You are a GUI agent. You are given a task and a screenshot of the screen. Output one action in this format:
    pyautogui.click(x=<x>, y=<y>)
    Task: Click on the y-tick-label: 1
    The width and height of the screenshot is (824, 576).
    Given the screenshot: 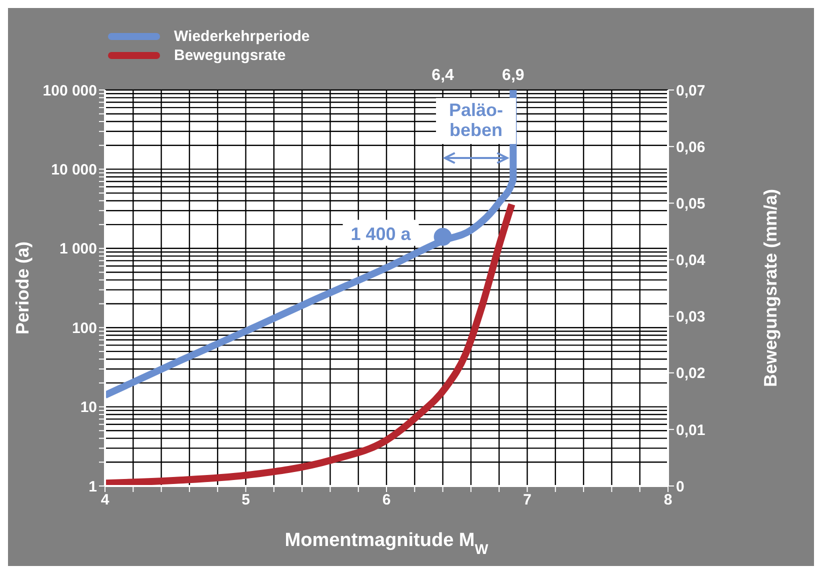 What is the action you would take?
    pyautogui.click(x=92, y=487)
    